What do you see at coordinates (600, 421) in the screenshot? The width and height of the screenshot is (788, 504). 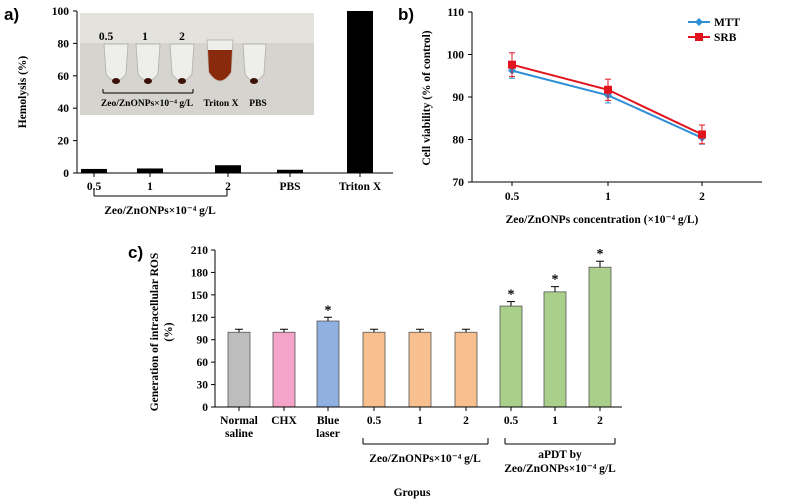 I see `panel-c-xtick-label-8: 2` at bounding box center [600, 421].